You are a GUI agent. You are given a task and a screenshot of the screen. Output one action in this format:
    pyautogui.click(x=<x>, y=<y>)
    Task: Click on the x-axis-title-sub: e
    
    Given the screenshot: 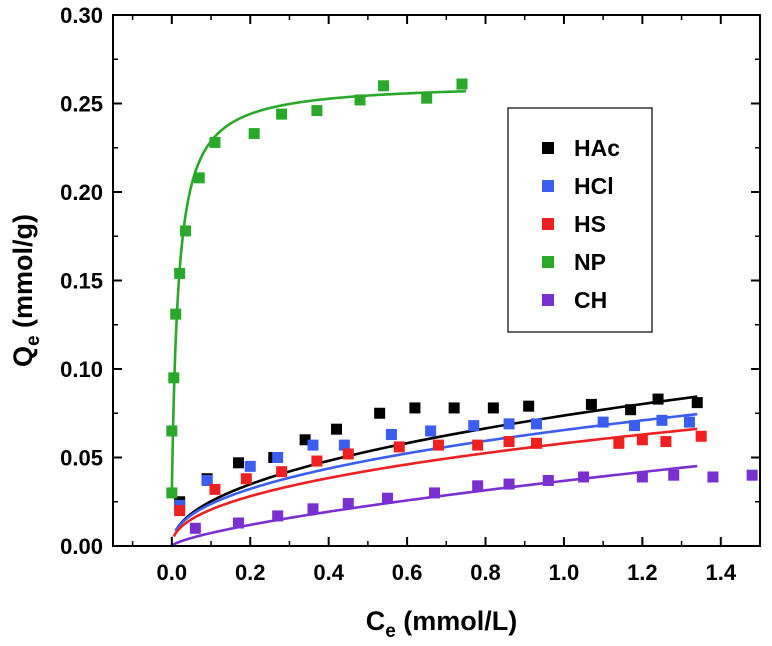 What is the action you would take?
    pyautogui.click(x=390, y=631)
    